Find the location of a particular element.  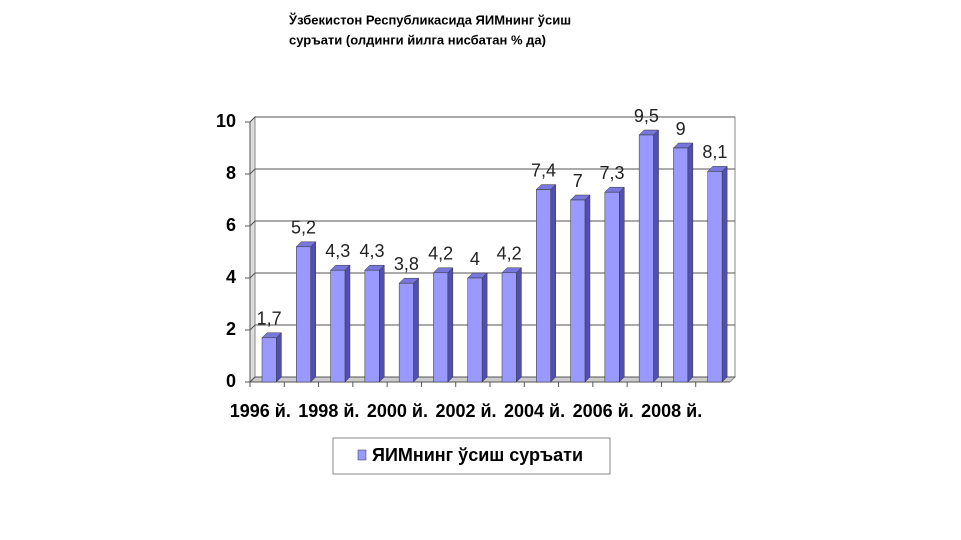

side-wall is located at coordinates (252, 249).